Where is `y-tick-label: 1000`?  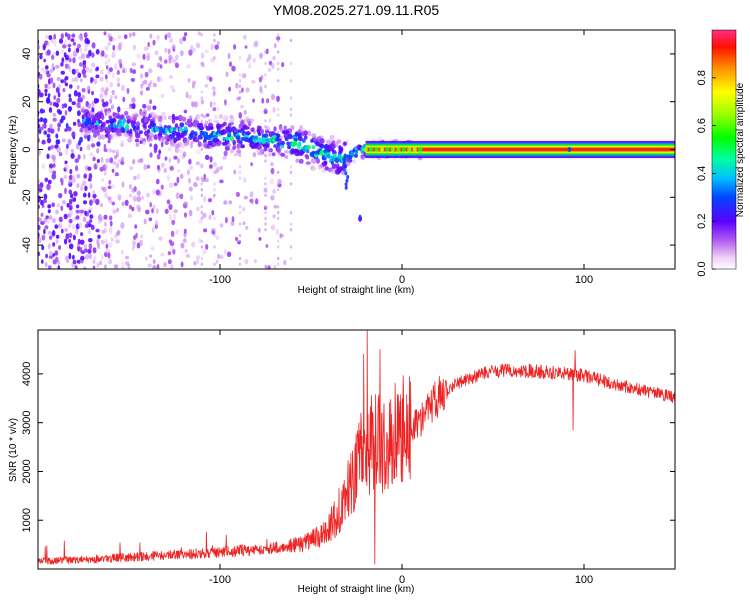 y-tick-label: 1000 is located at coordinates (27, 520).